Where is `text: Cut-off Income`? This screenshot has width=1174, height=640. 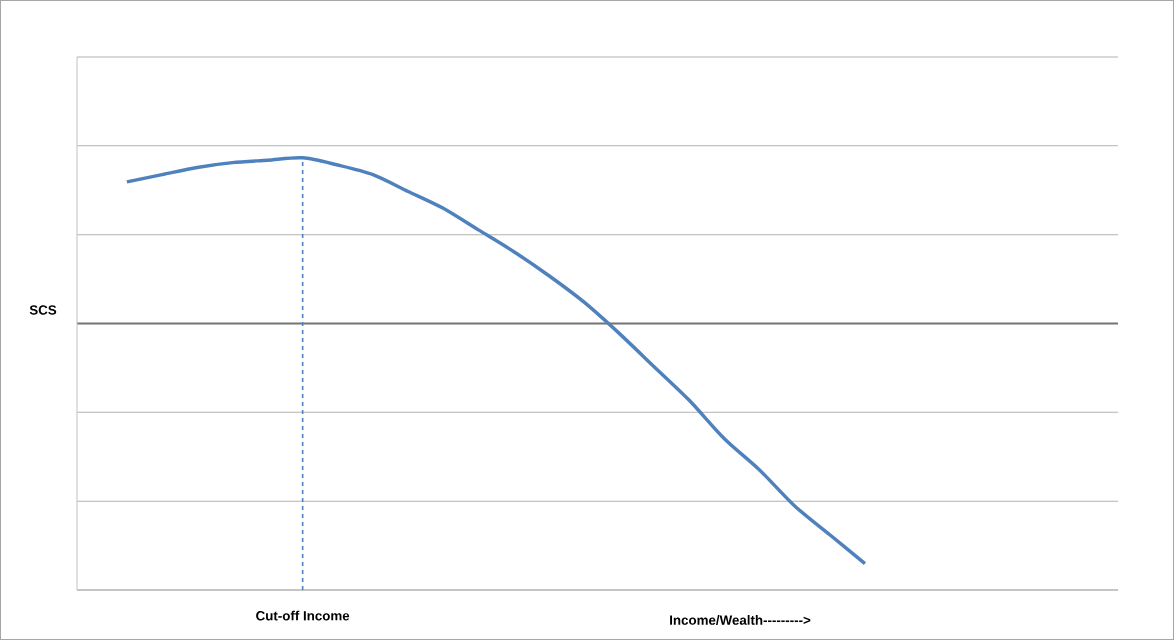
text: Cut-off Income is located at coordinates (303, 615).